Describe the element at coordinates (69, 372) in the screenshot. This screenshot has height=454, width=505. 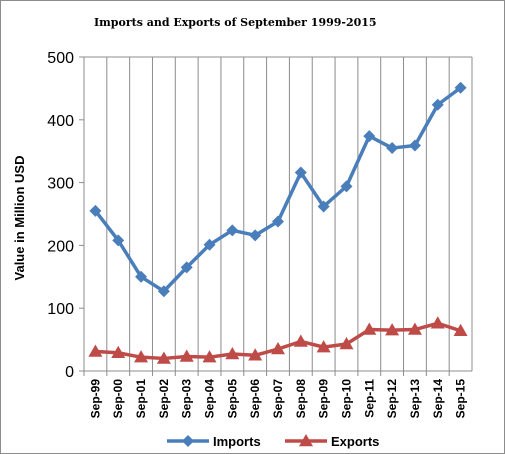
I see `y-tick-label: 0` at that location.